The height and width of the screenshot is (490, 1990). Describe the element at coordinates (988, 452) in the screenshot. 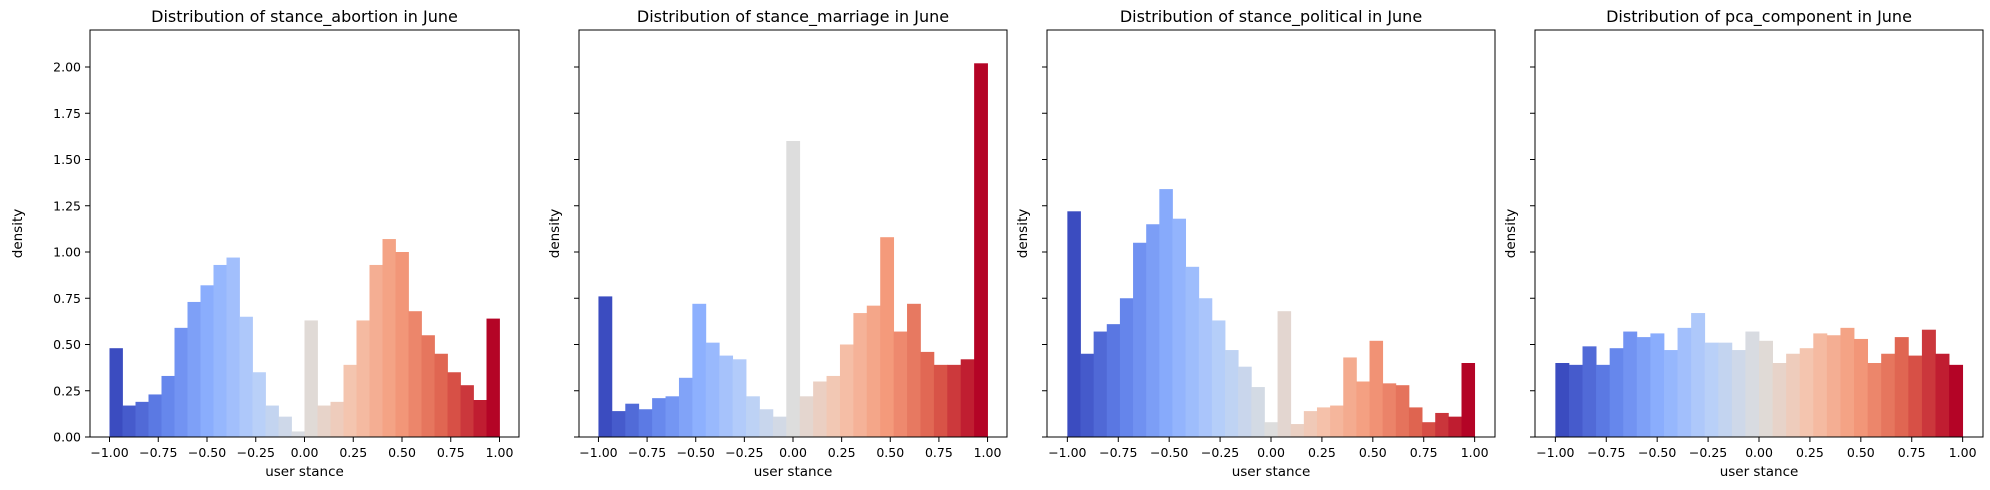

I see `x-tick-label: 1.00` at that location.